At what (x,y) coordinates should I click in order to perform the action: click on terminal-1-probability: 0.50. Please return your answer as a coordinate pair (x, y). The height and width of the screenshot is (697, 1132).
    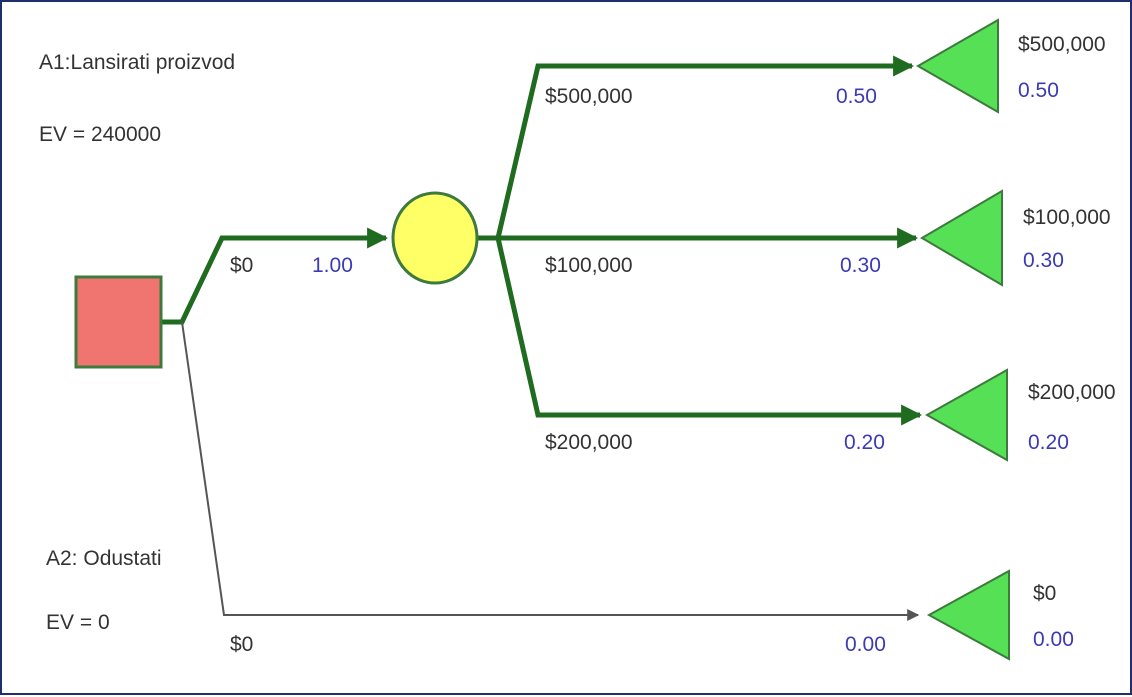
    Looking at the image, I should click on (1038, 90).